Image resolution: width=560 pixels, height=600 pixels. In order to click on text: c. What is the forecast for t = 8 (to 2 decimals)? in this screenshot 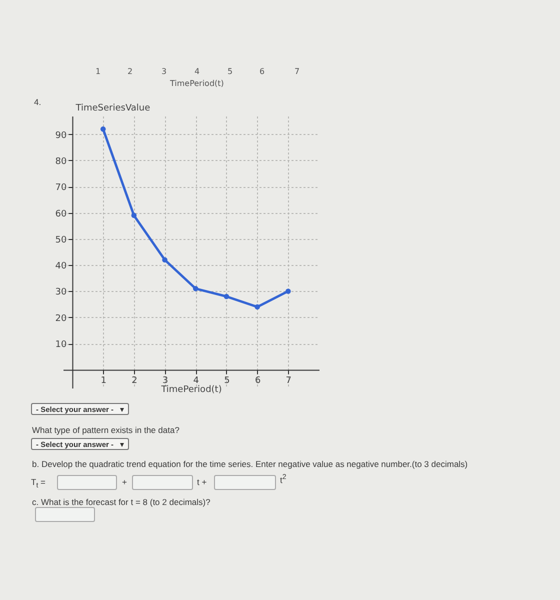, I will do `click(121, 502)`.